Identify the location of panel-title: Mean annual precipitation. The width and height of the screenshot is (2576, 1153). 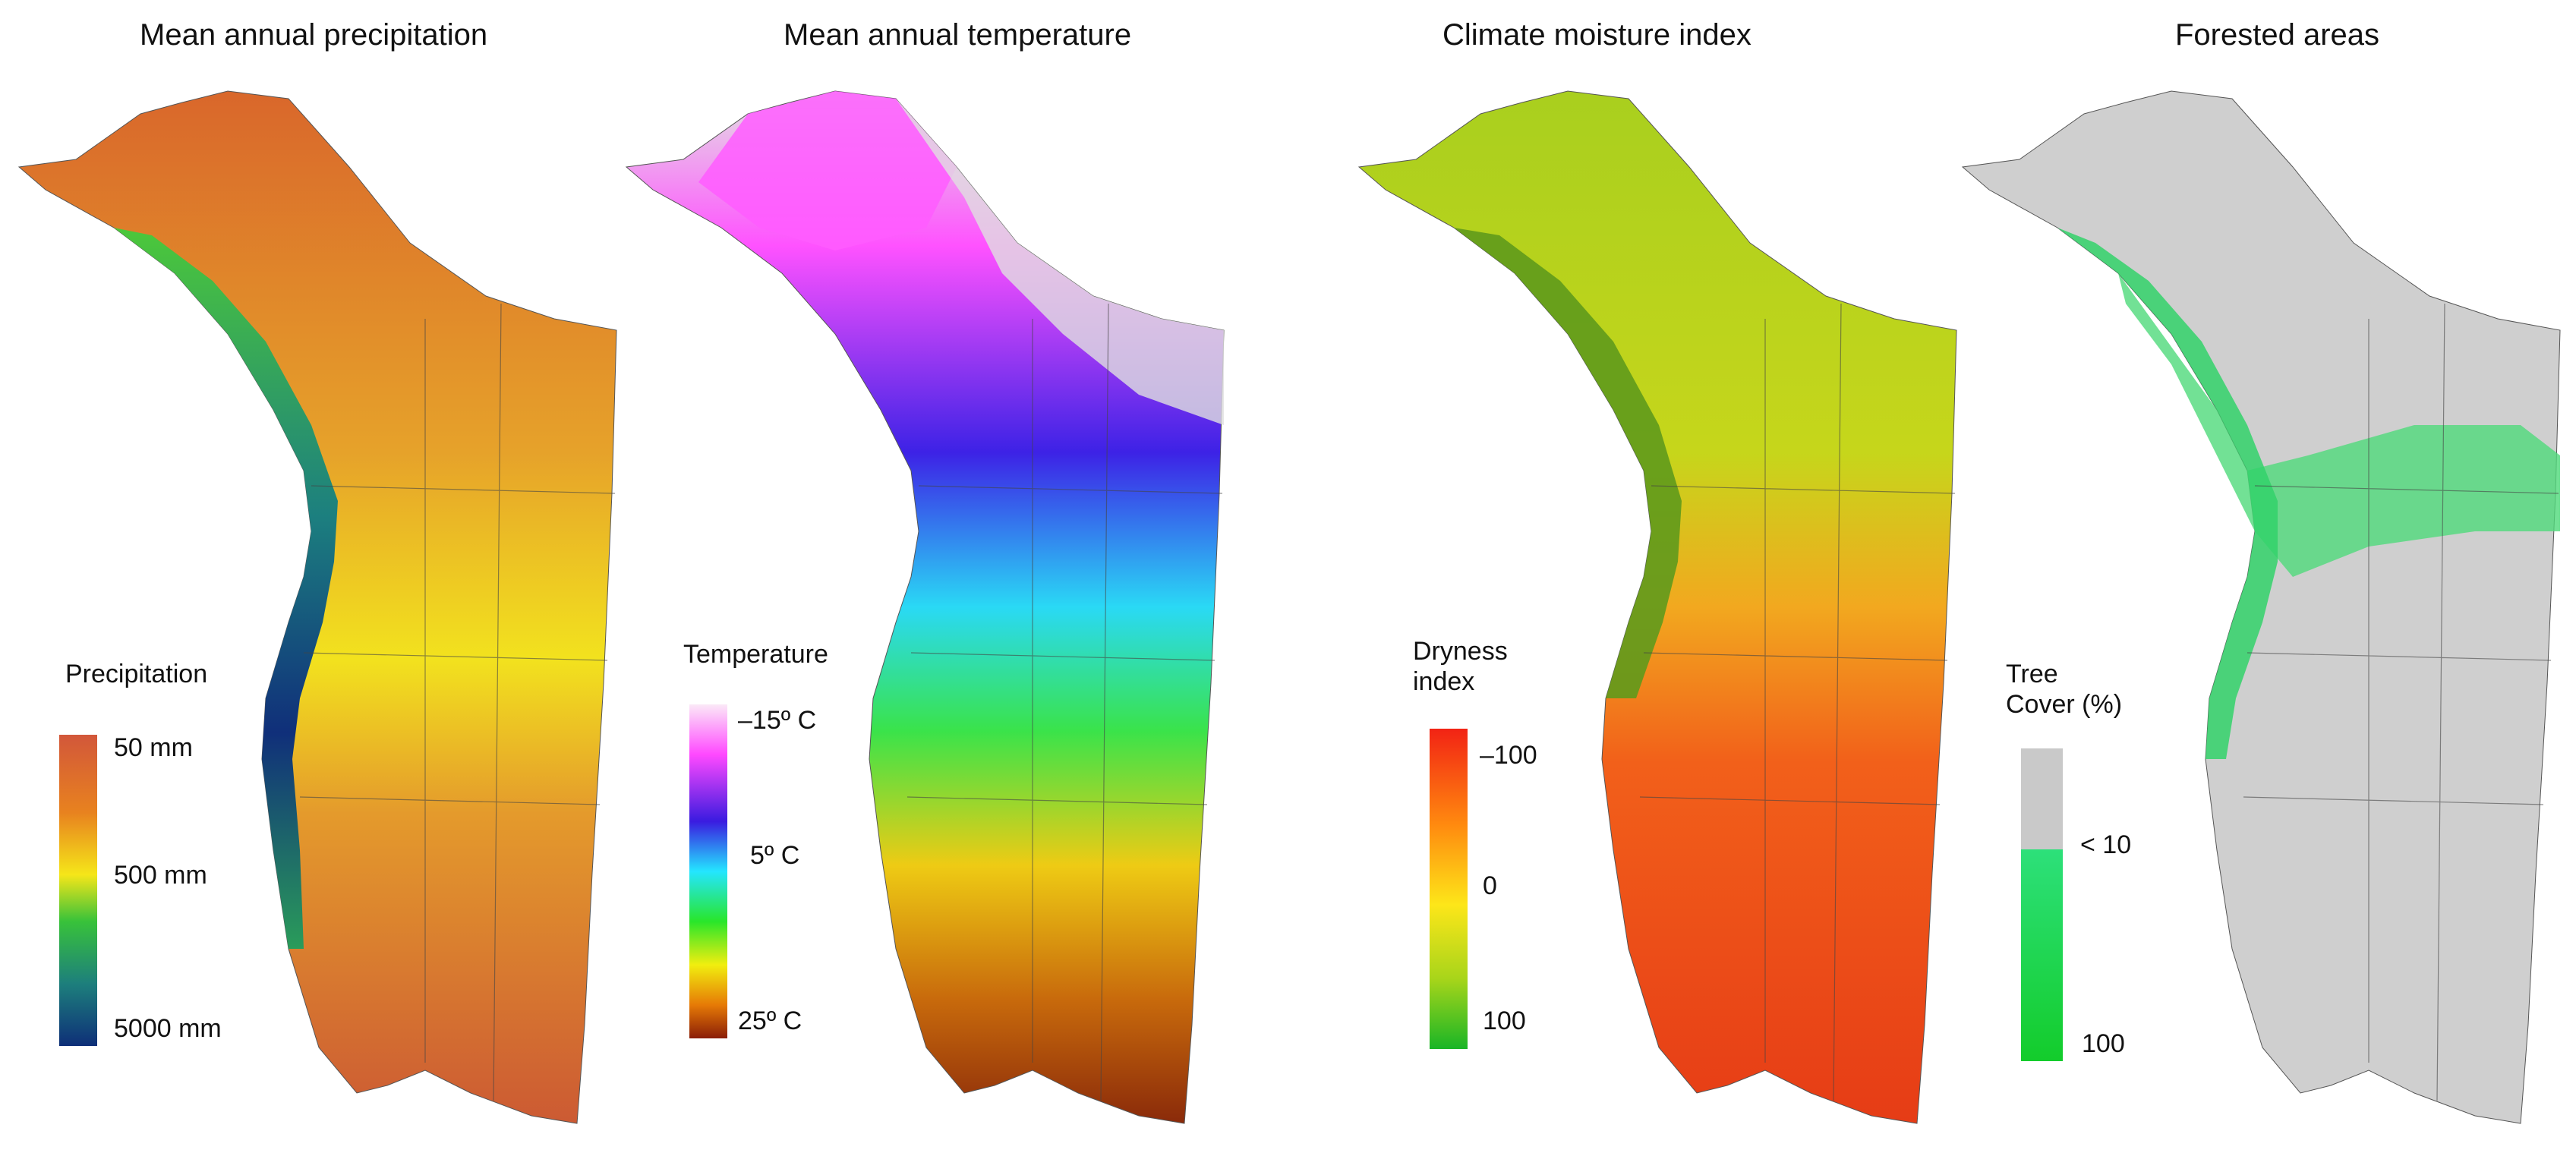
(314, 35).